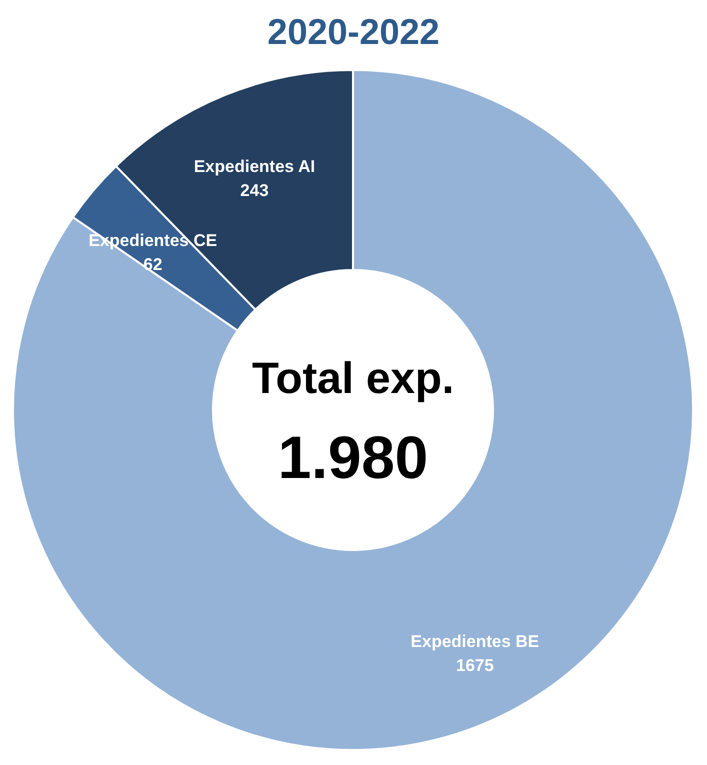 The height and width of the screenshot is (765, 707). I want to click on chart-title: 2020-2022, so click(353, 31).